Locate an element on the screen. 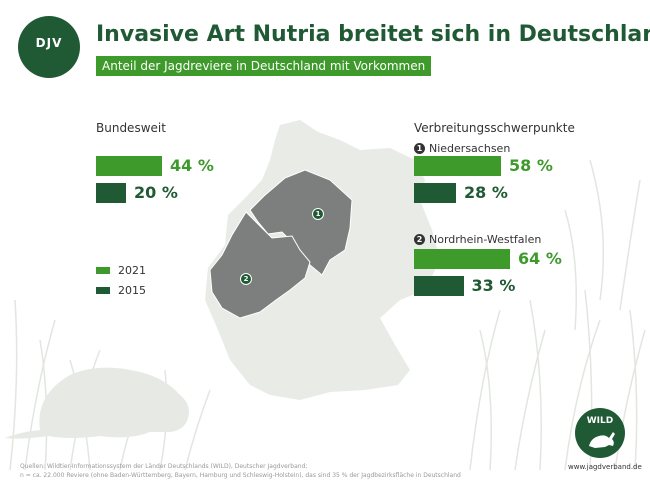 Image resolution: width=650 pixels, height=487 pixels. label-niedersachsen: 1 Niedersachsen is located at coordinates (462, 148).